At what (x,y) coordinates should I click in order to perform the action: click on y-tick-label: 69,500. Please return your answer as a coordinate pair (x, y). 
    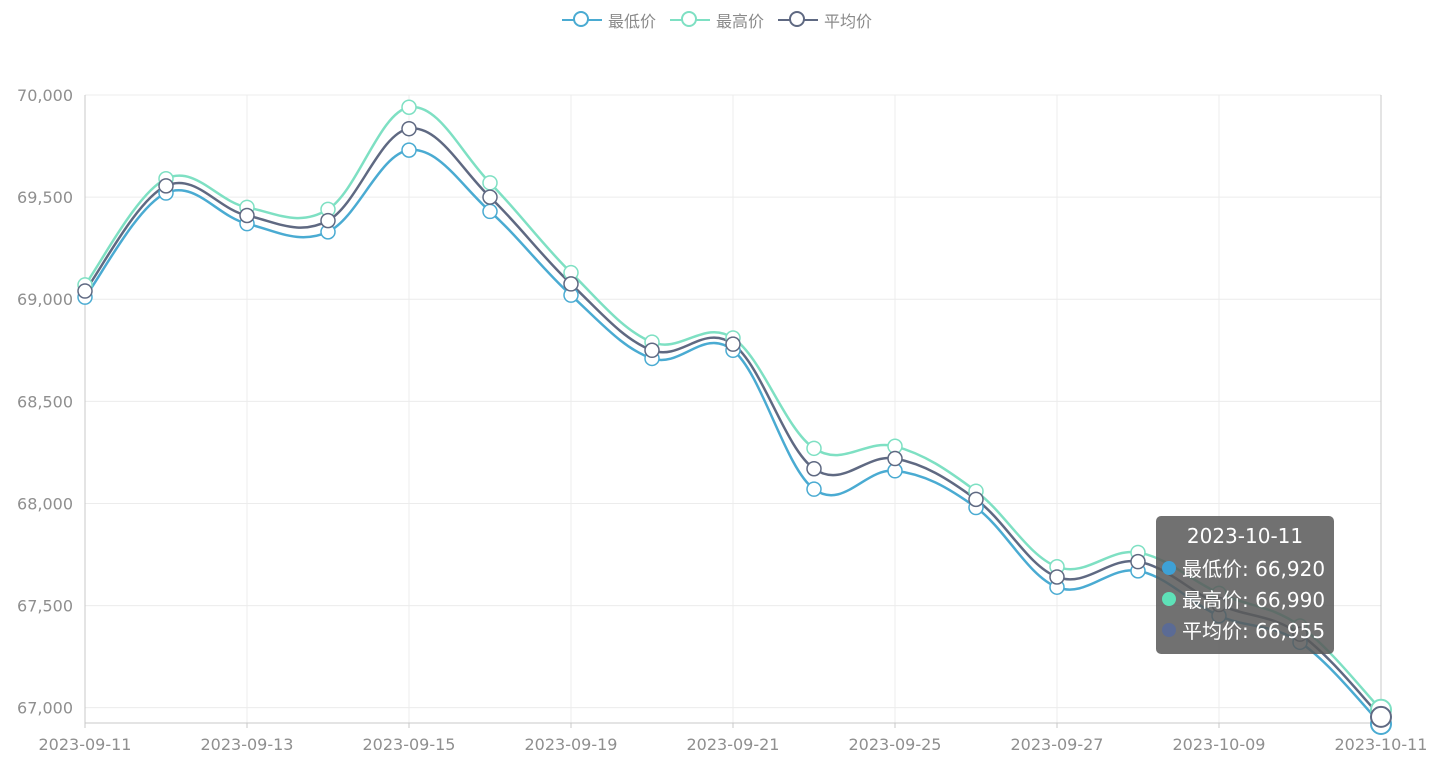
    Looking at the image, I should click on (45, 197).